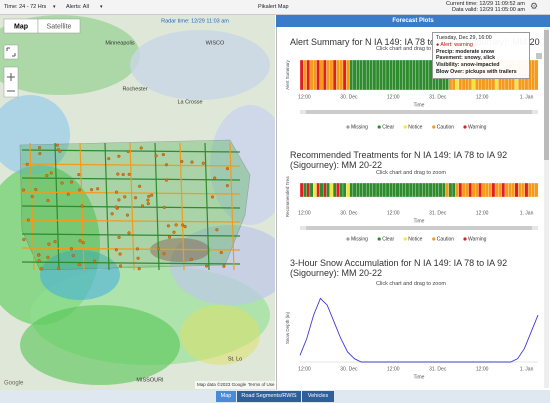 The height and width of the screenshot is (403, 550). What do you see at coordinates (261, 384) in the screenshot?
I see `terms-link: Terms of Use` at bounding box center [261, 384].